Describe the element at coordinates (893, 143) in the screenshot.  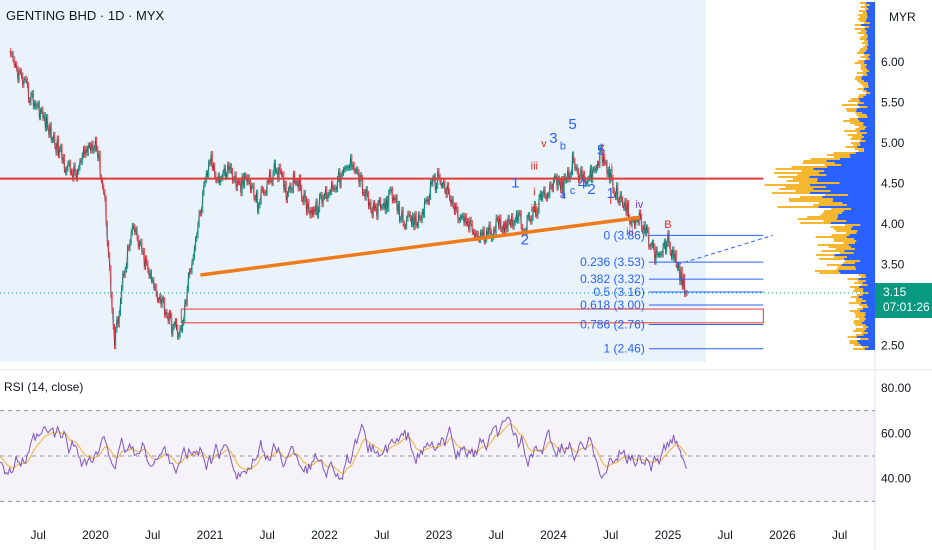
I see `price-axis-tick: 5.00` at that location.